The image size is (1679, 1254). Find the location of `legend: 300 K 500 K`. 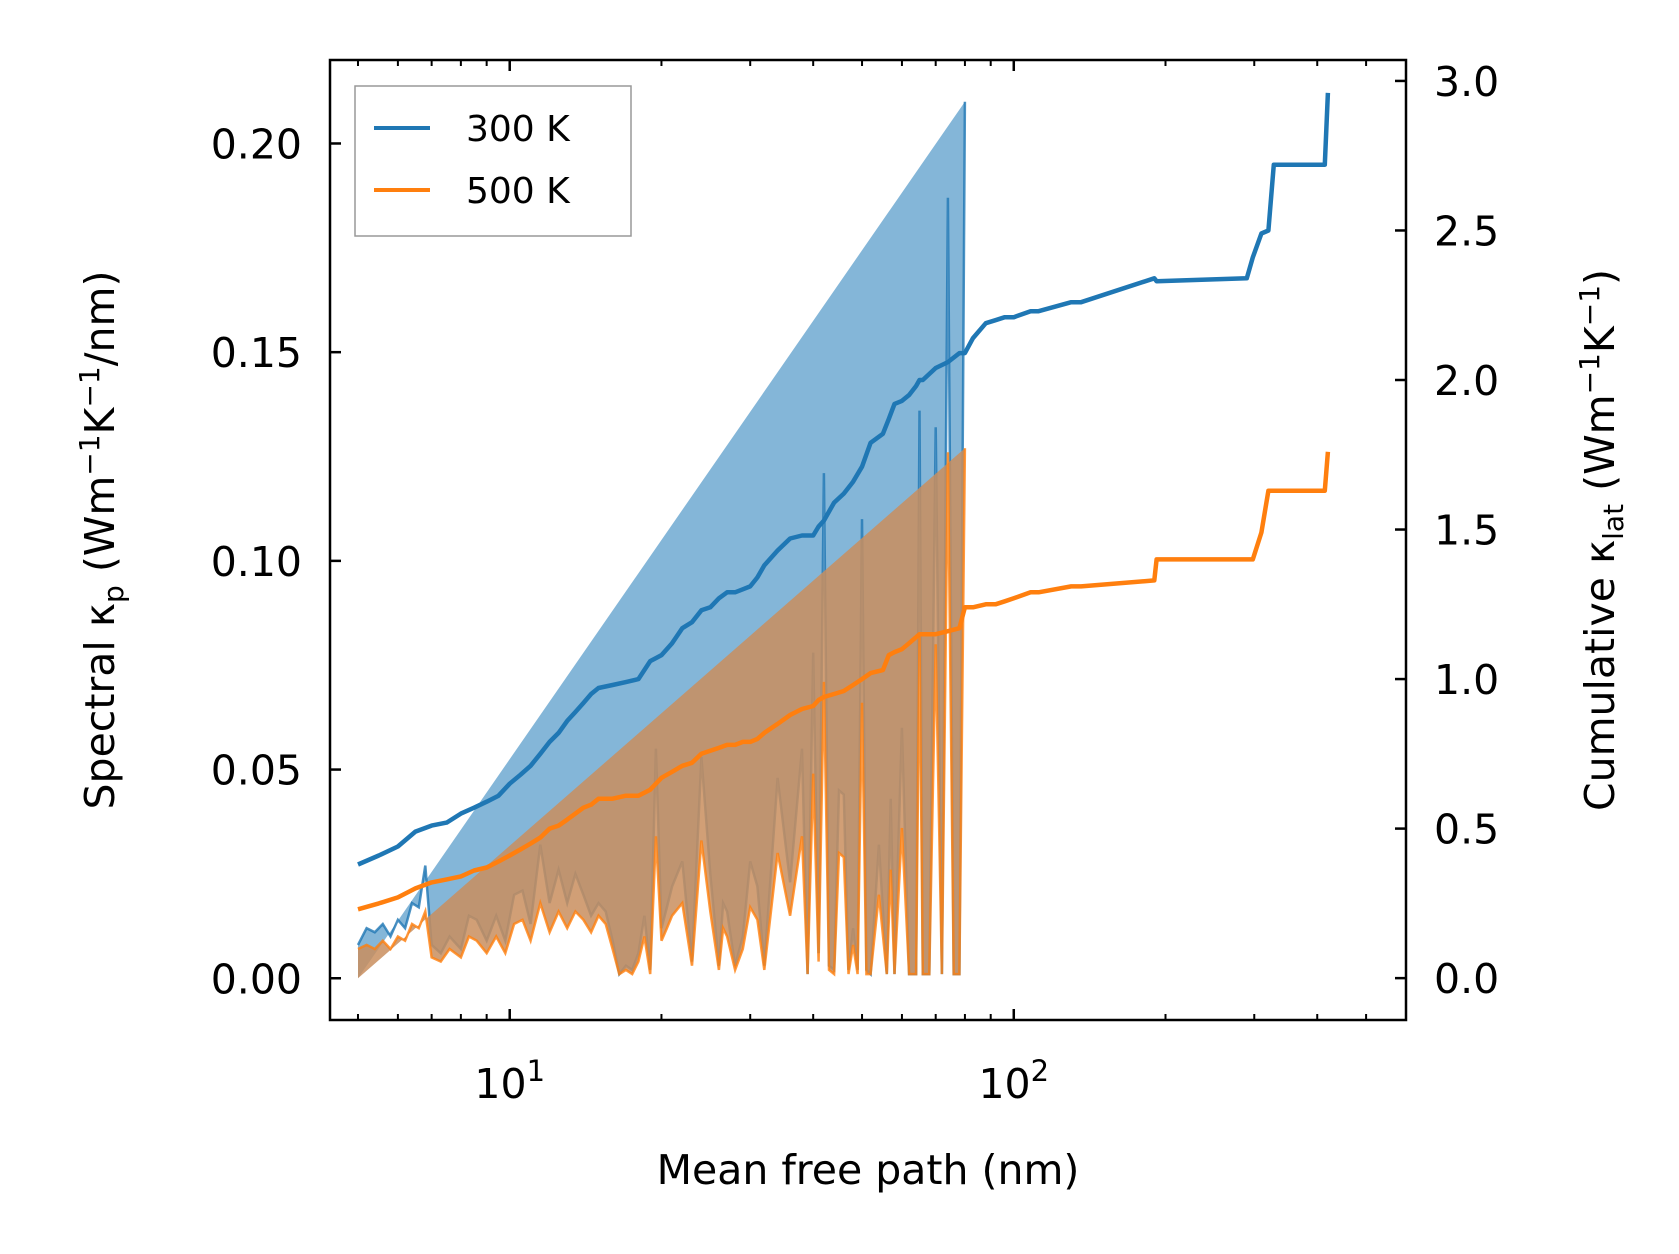

legend: 300 K 500 K is located at coordinates (493, 161).